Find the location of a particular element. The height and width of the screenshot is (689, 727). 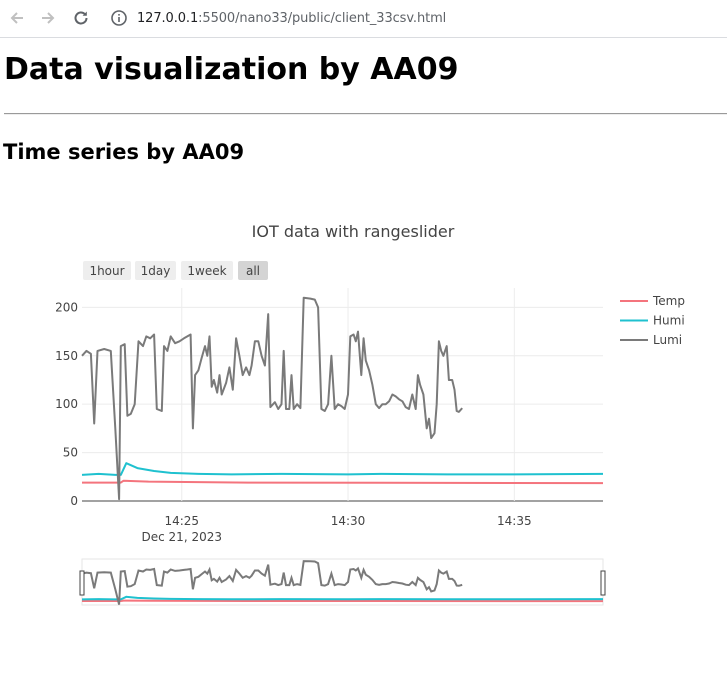

range-button-label: 1day is located at coordinates (156, 271).